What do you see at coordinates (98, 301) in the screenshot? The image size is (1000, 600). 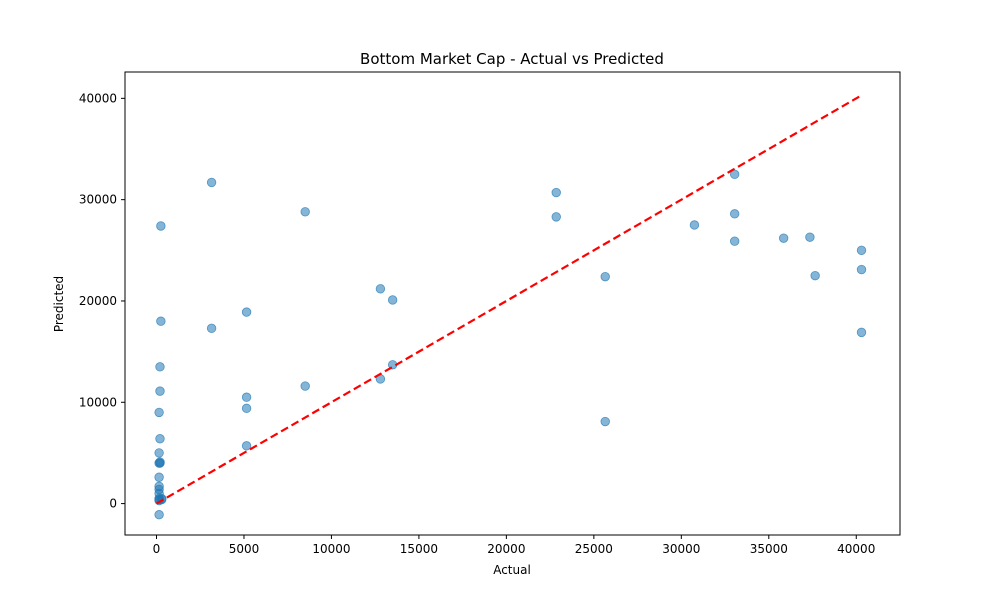 I see `y-tick-label: 20000` at bounding box center [98, 301].